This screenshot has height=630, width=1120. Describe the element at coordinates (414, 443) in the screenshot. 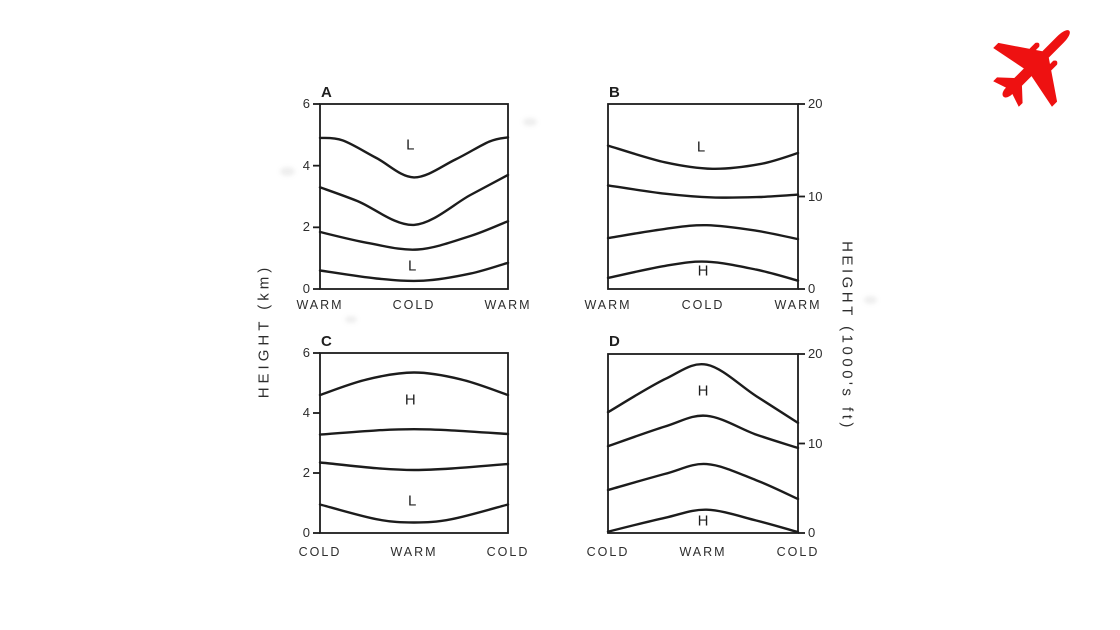

I see `panel-C-frame` at that location.